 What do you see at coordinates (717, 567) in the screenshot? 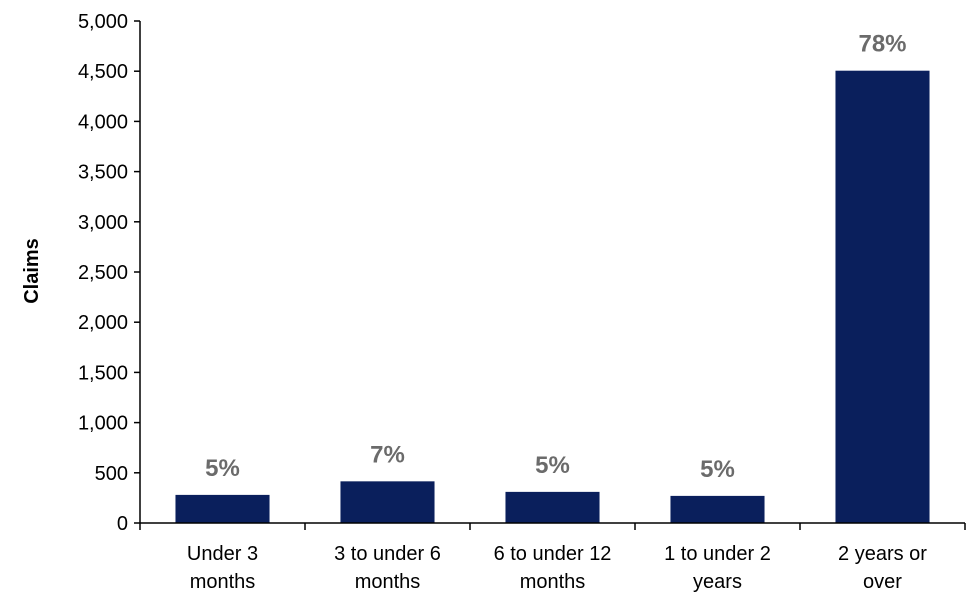
I see `x-category-label: 1 to under 2 years` at bounding box center [717, 567].